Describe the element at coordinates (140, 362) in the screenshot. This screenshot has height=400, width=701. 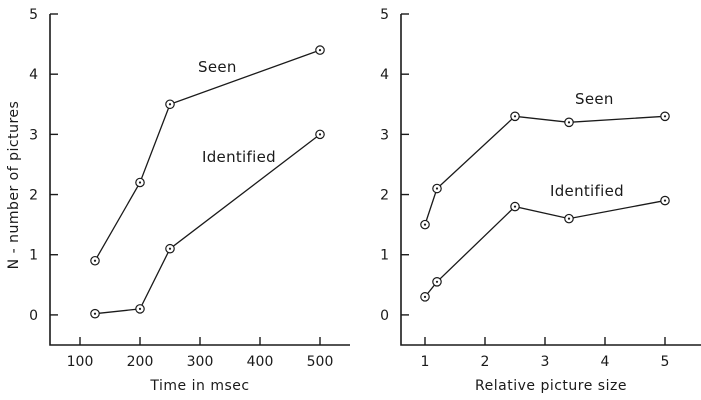
I see `x-tick-label: 200` at that location.